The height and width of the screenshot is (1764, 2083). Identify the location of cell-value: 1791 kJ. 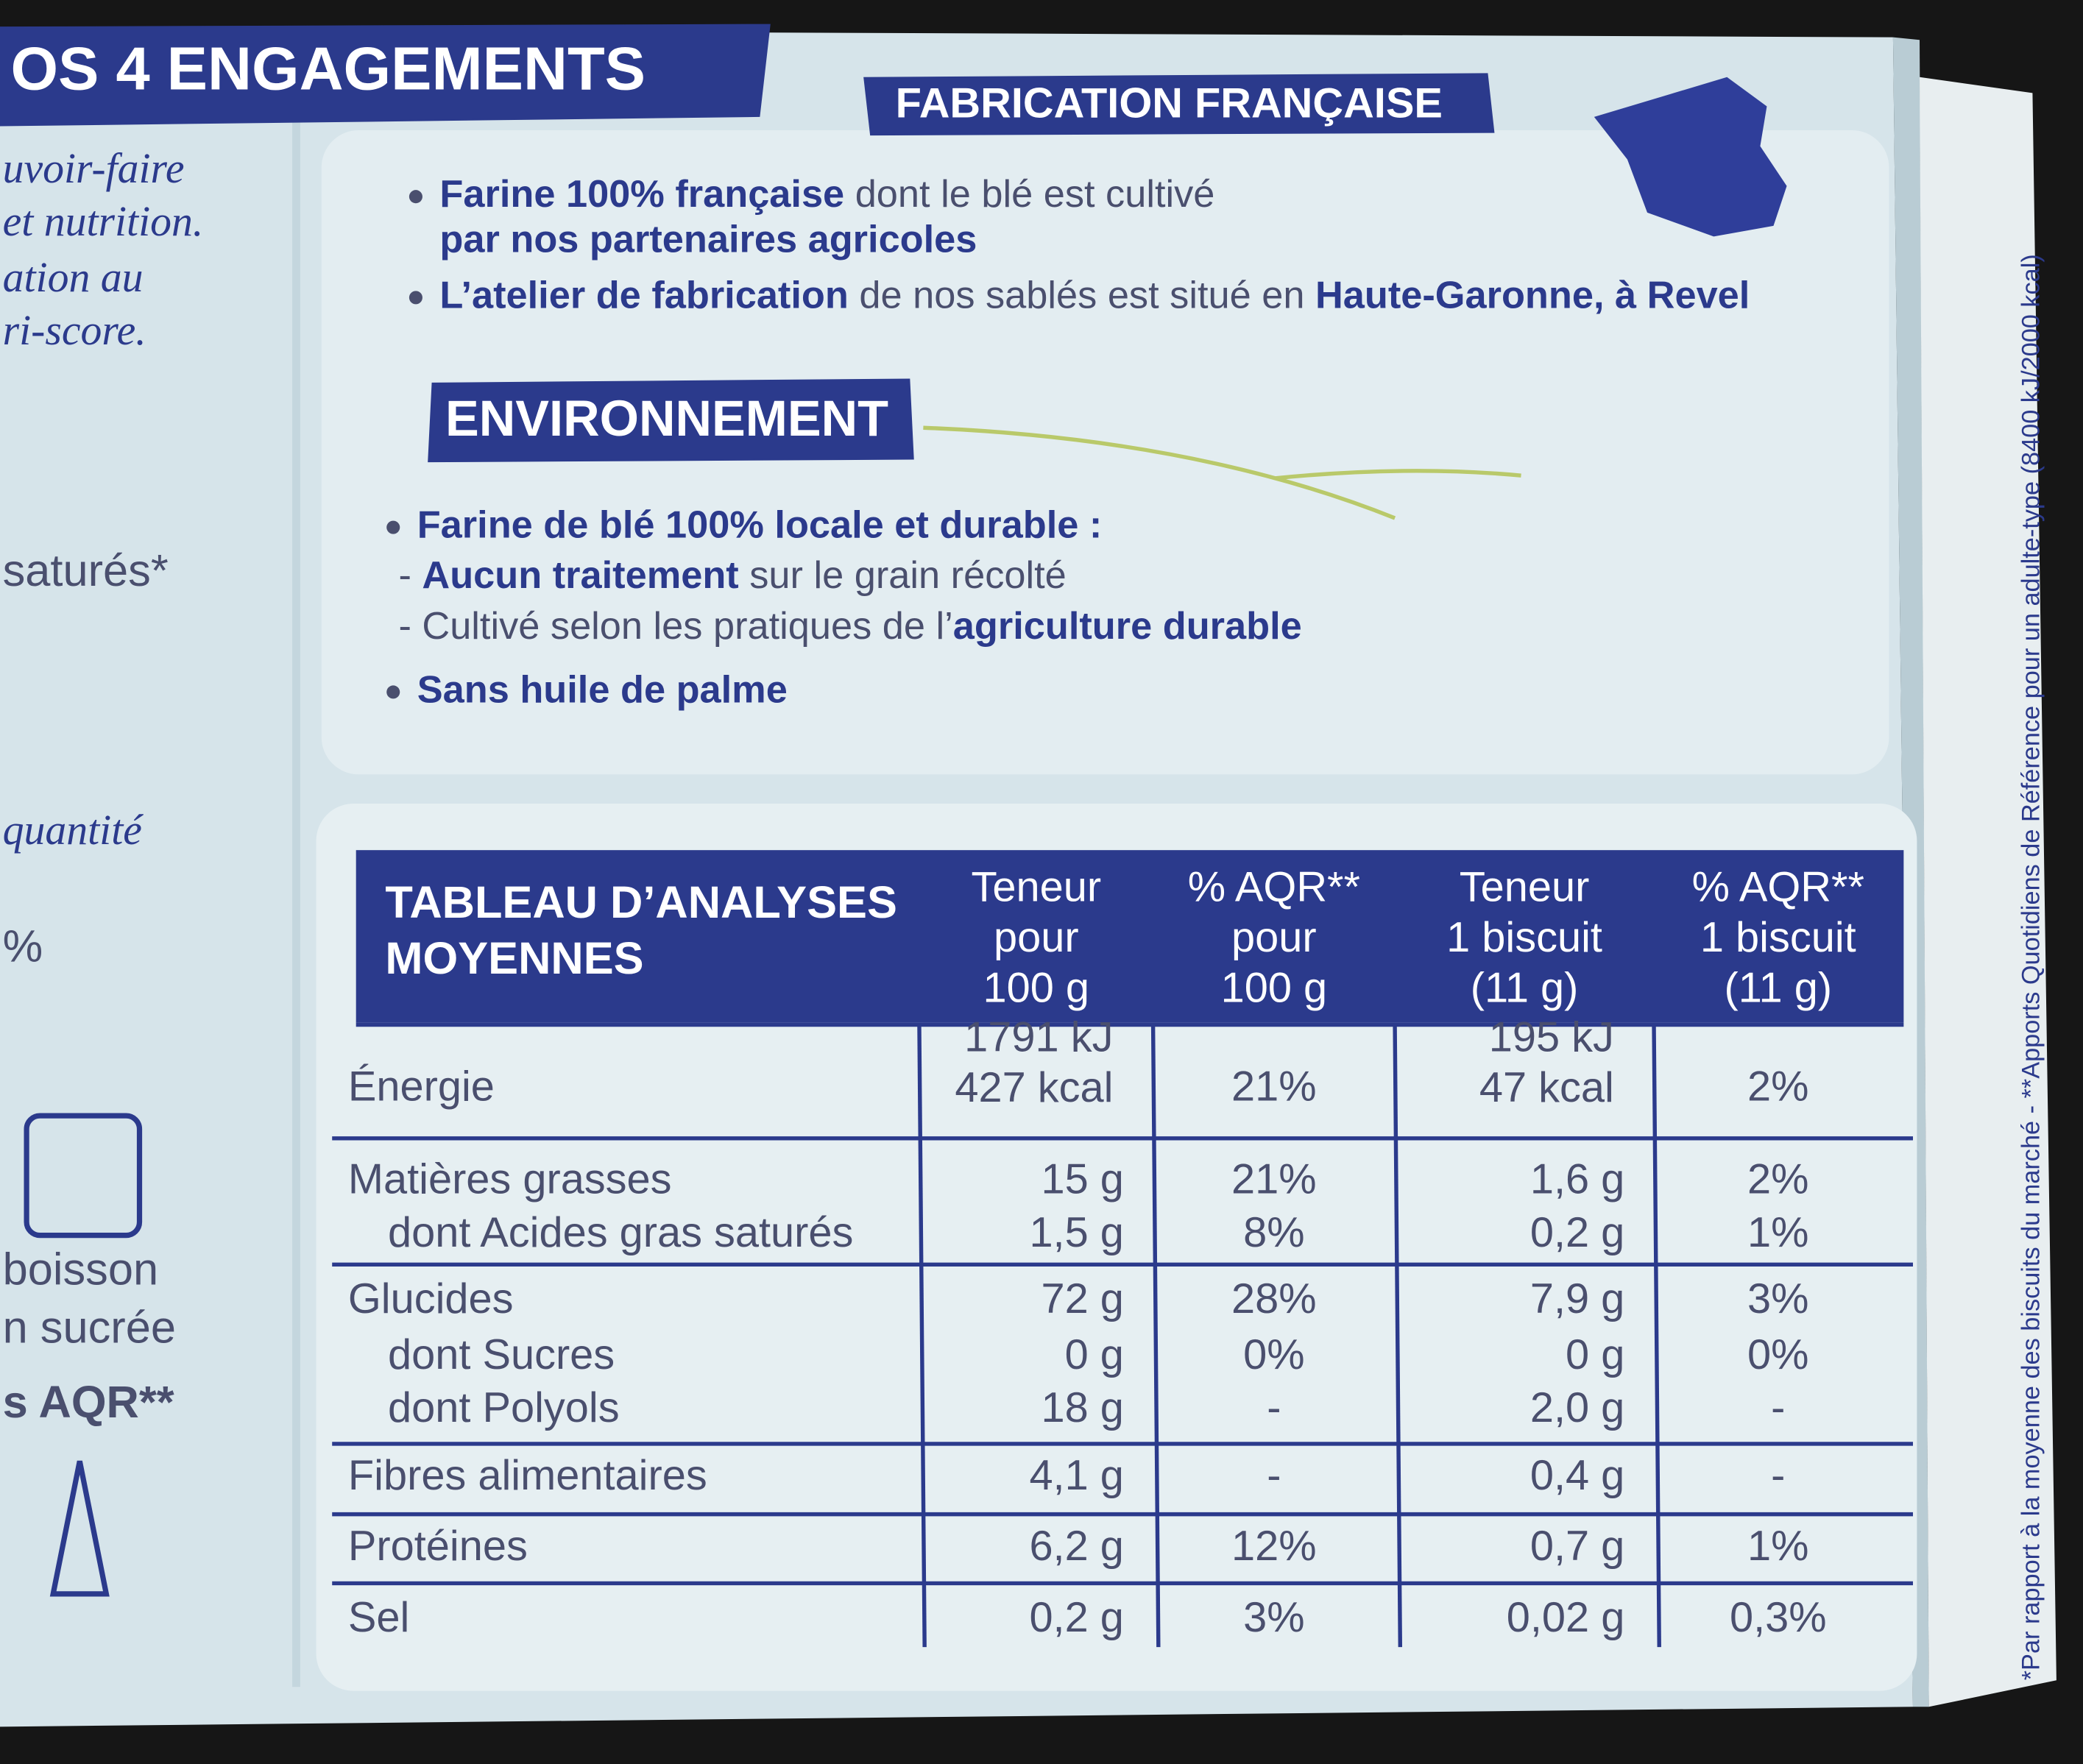
(1038, 1037).